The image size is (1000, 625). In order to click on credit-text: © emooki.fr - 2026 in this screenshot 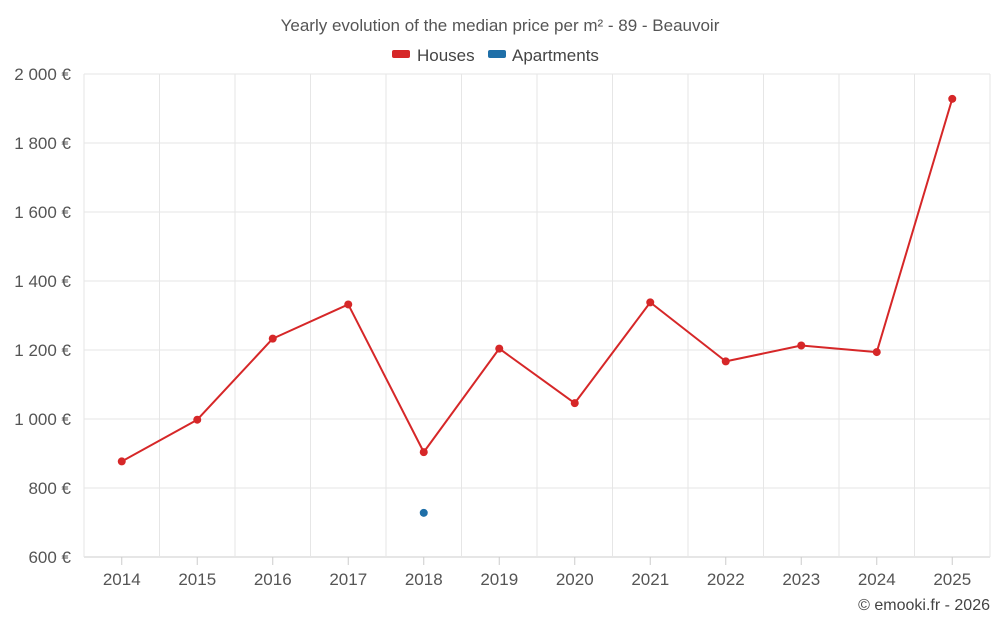, I will do `click(924, 605)`.